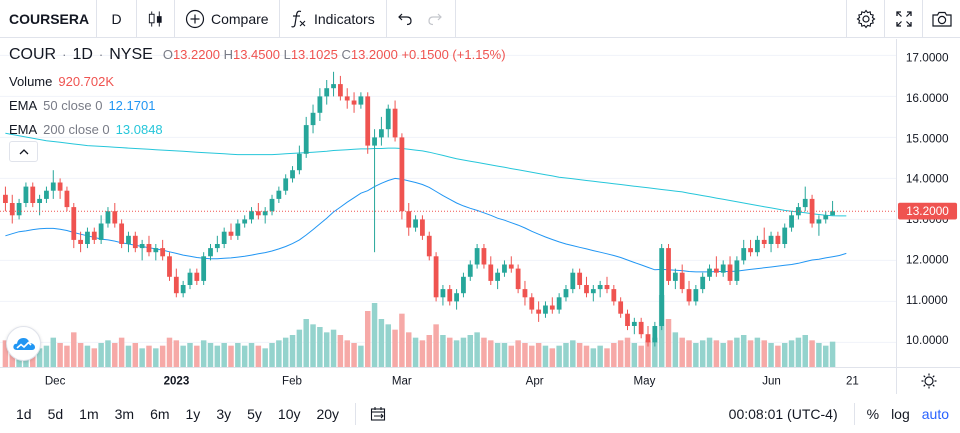  Describe the element at coordinates (328, 413) in the screenshot. I see `range-button-20y: 20y` at that location.